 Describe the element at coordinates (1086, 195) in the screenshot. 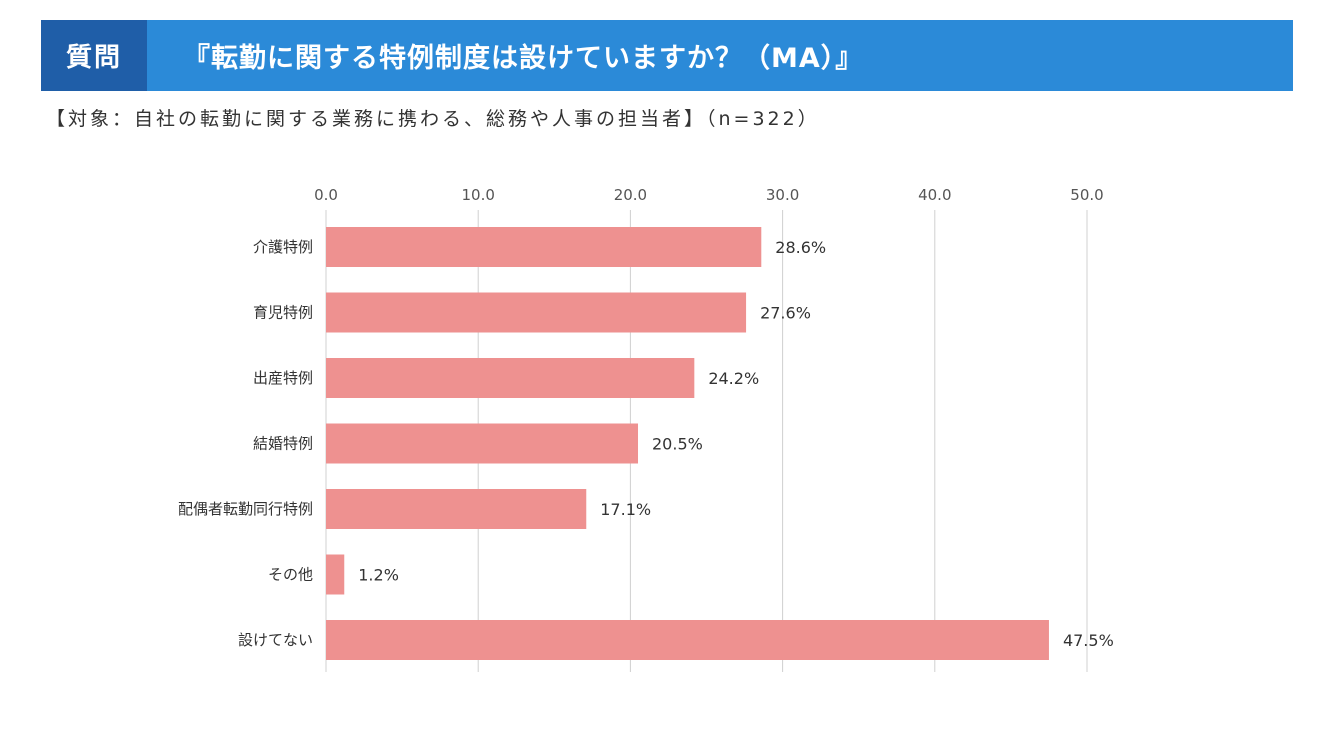

I see `x-tick-label: 50.0` at that location.